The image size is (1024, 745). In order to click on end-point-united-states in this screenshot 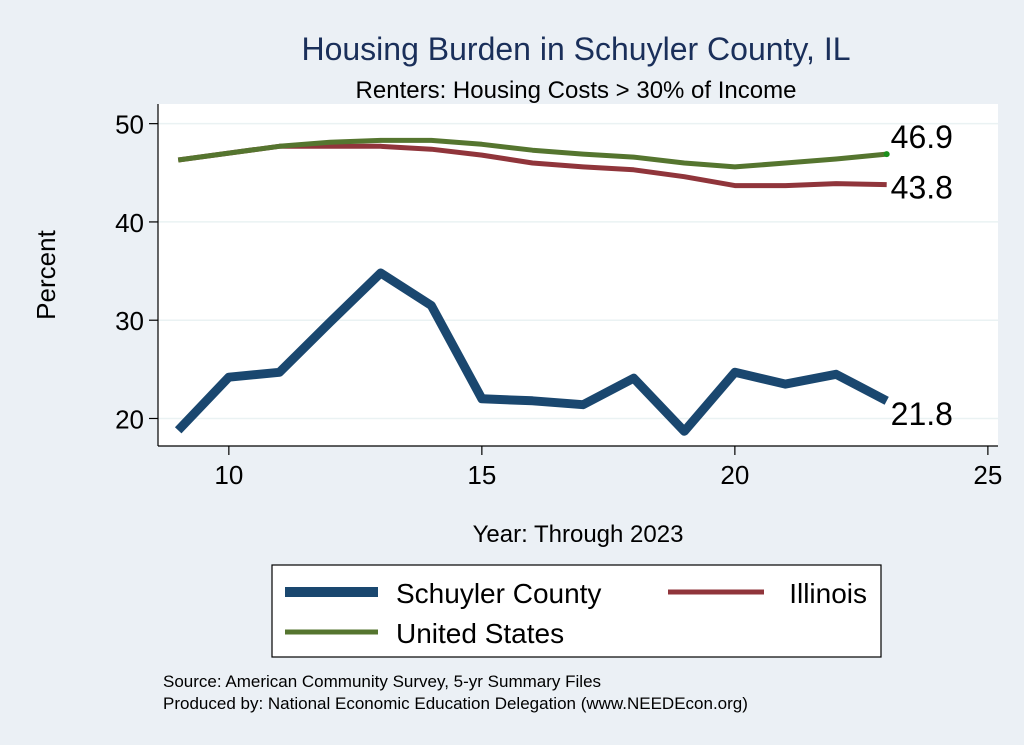, I will do `click(886, 154)`.